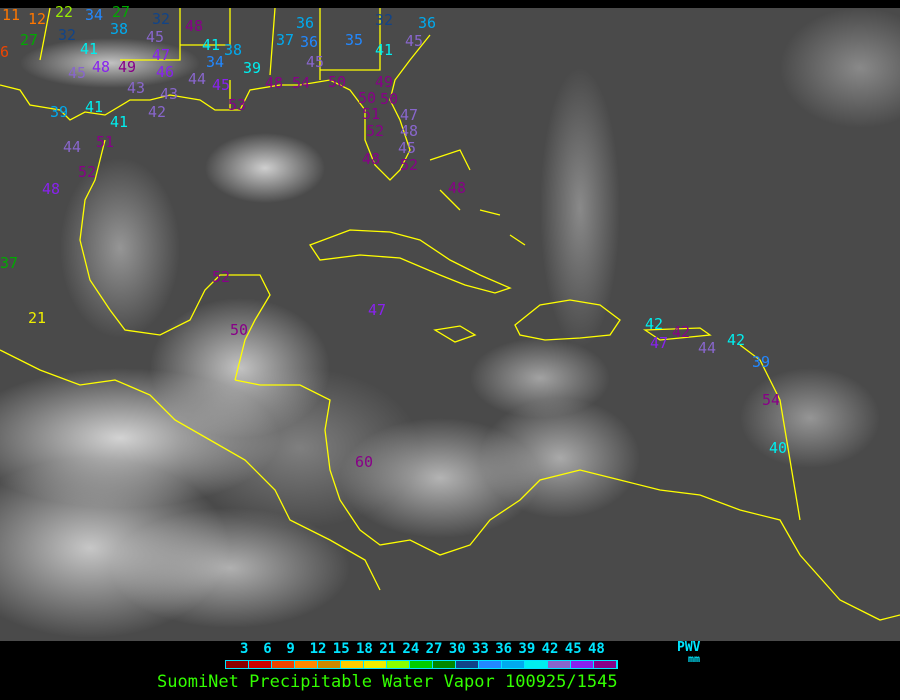 This screenshot has height=700, width=900. I want to click on station-pwv-value: 53, so click(237, 105).